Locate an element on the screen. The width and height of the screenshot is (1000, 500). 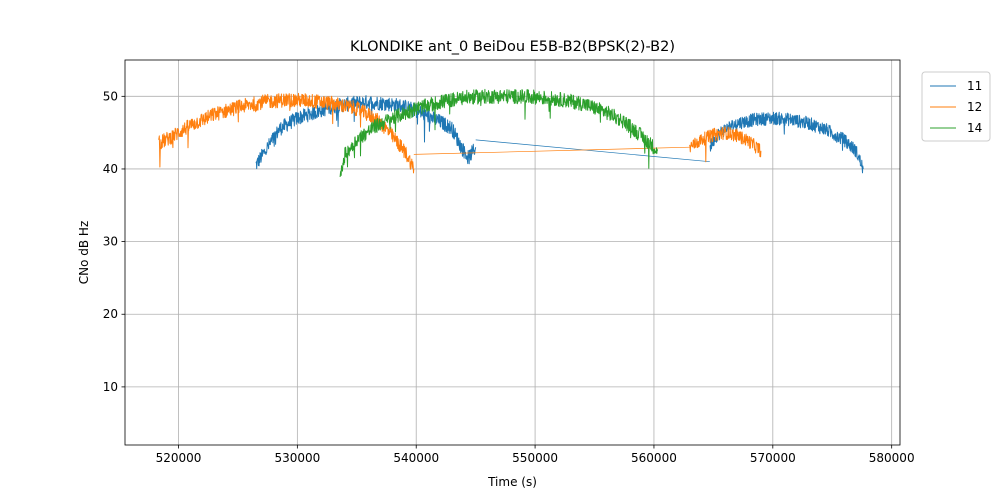
x-tick-label: 570000 is located at coordinates (773, 458).